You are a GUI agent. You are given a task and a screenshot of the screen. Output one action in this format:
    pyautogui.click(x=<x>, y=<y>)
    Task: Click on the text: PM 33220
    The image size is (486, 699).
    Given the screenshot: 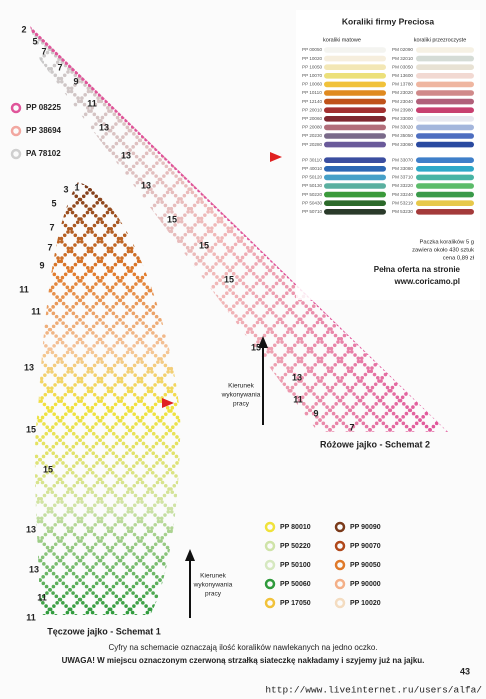 What is the action you would take?
    pyautogui.click(x=402, y=185)
    